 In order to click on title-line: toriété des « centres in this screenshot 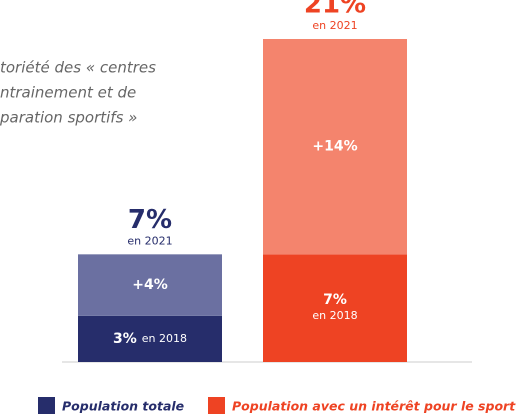, I will do `click(78, 68)`.